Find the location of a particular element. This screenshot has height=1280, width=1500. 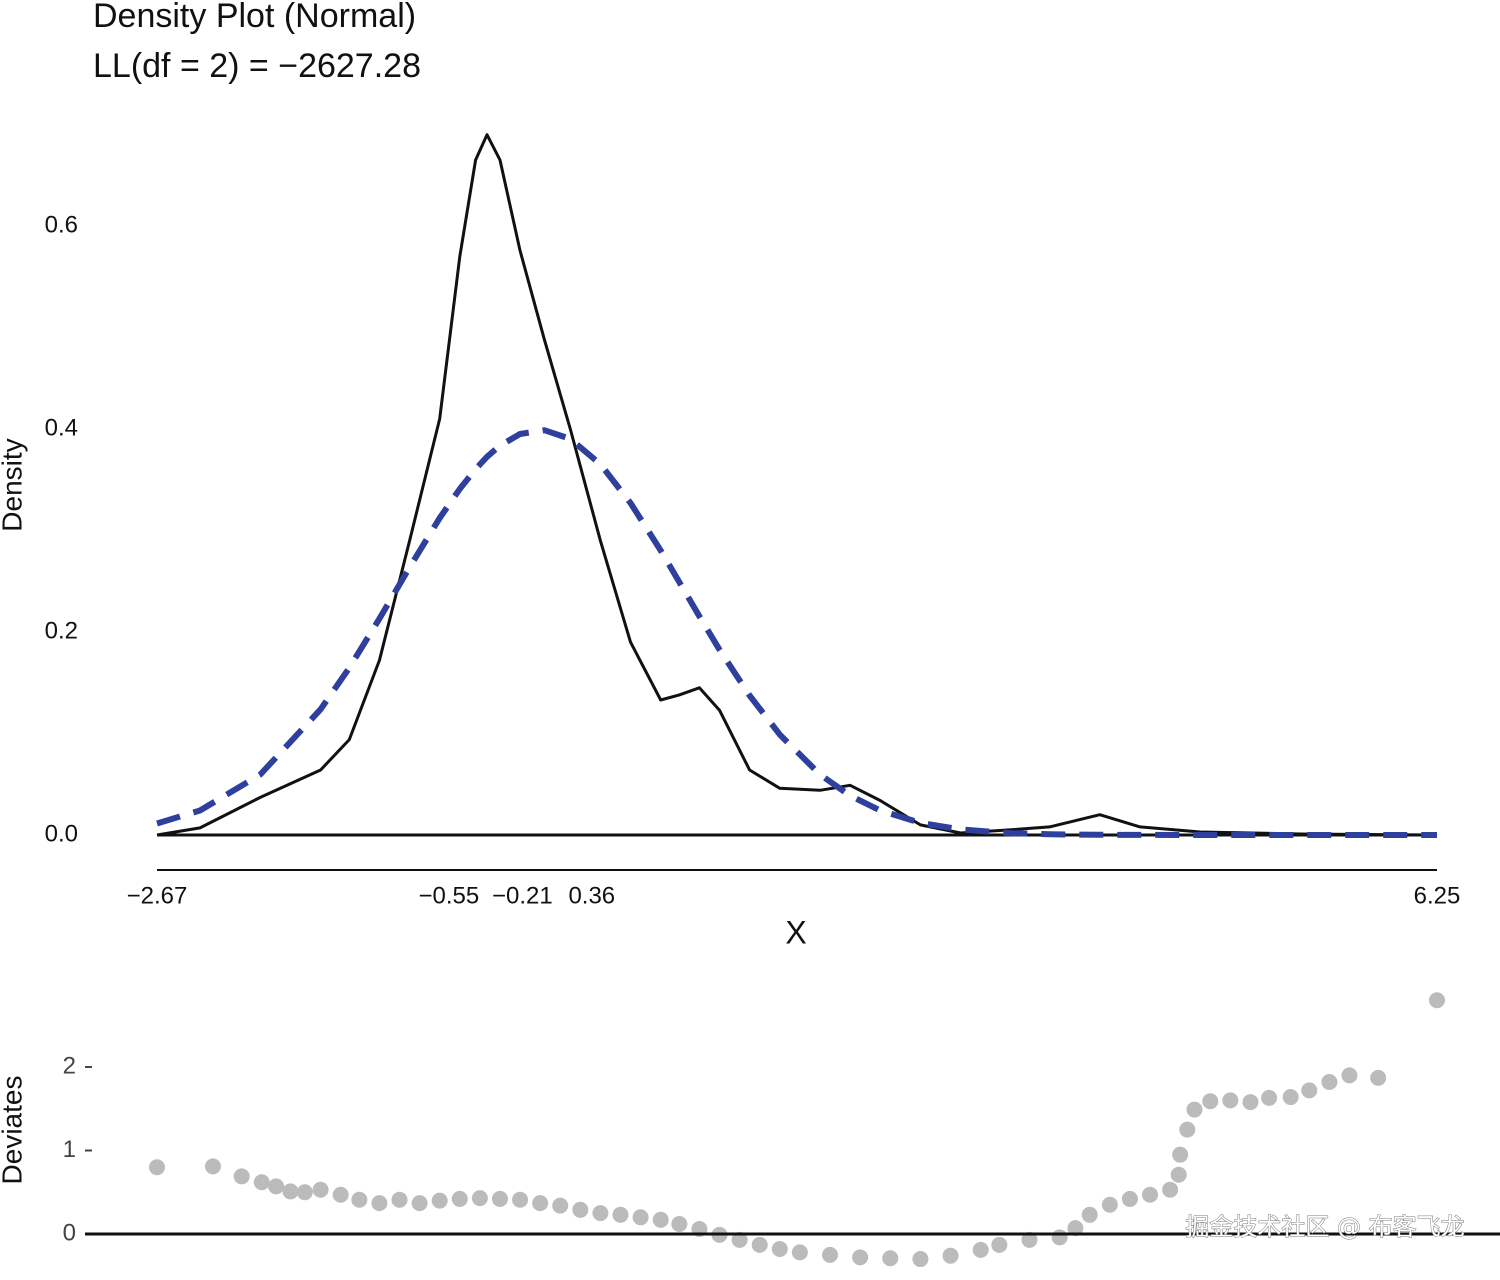

y-tick-label: 0.0 is located at coordinates (61, 833).